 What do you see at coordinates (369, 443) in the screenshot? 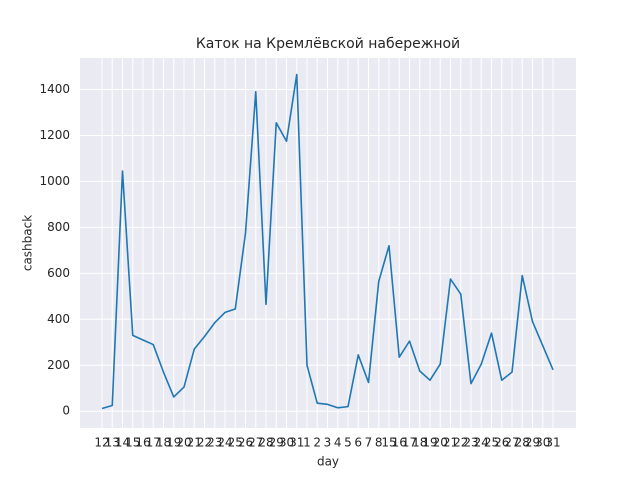
I see `x-tick-label: 7` at bounding box center [369, 443].